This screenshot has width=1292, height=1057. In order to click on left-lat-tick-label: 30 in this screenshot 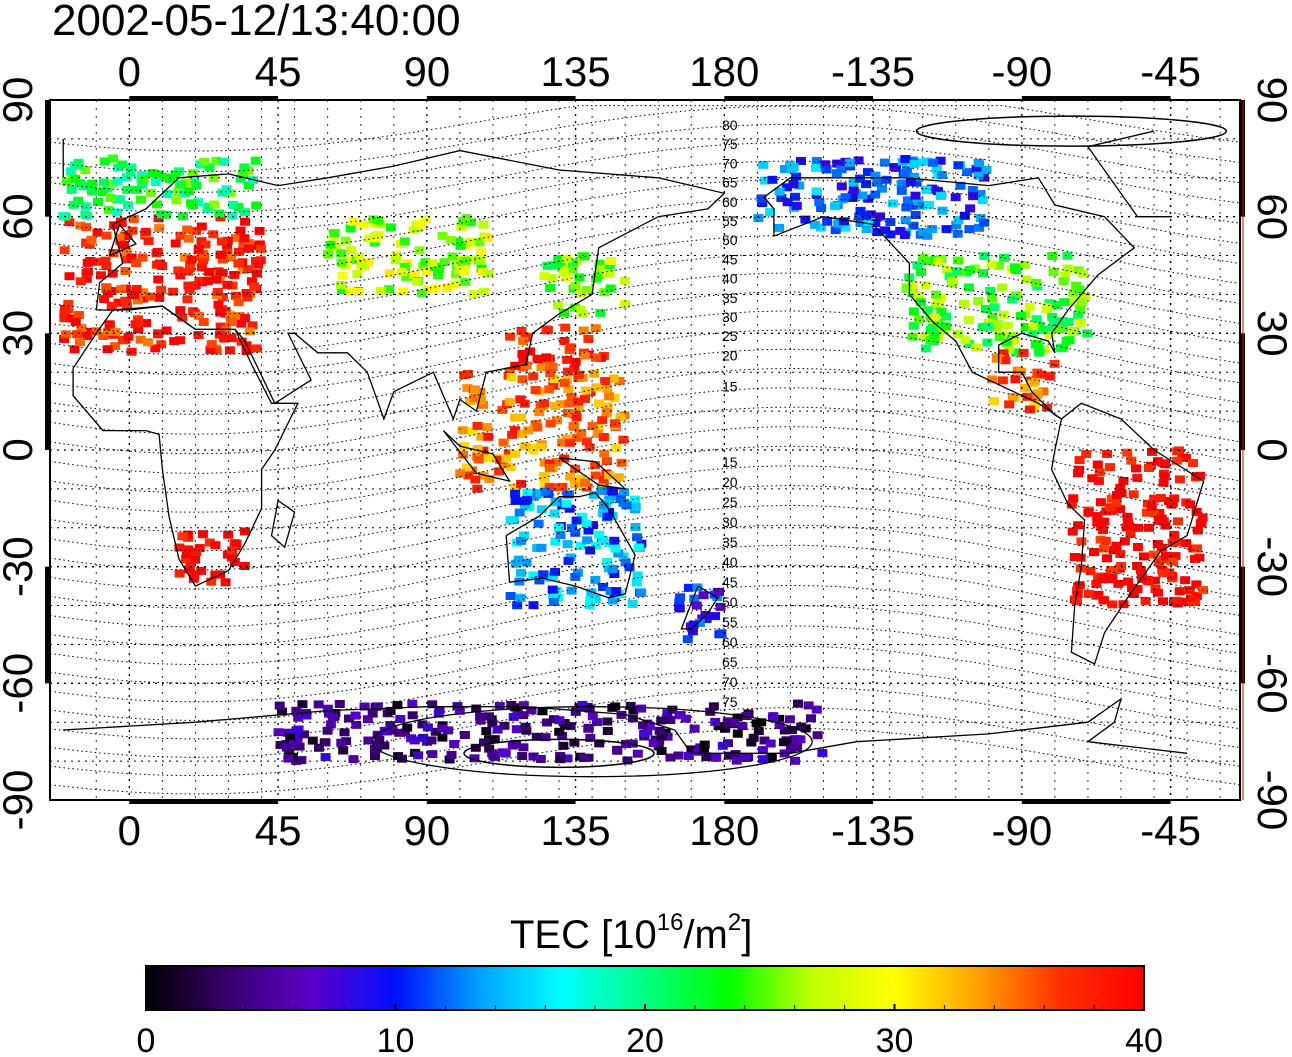, I will do `click(20, 333)`.